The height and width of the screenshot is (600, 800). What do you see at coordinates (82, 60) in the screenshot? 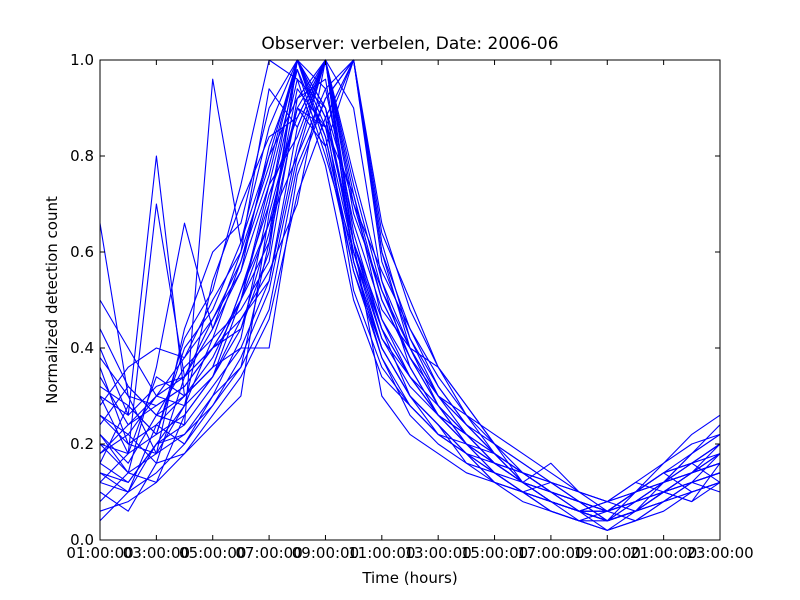
I see `y-tick-label: 1.0` at bounding box center [82, 60].